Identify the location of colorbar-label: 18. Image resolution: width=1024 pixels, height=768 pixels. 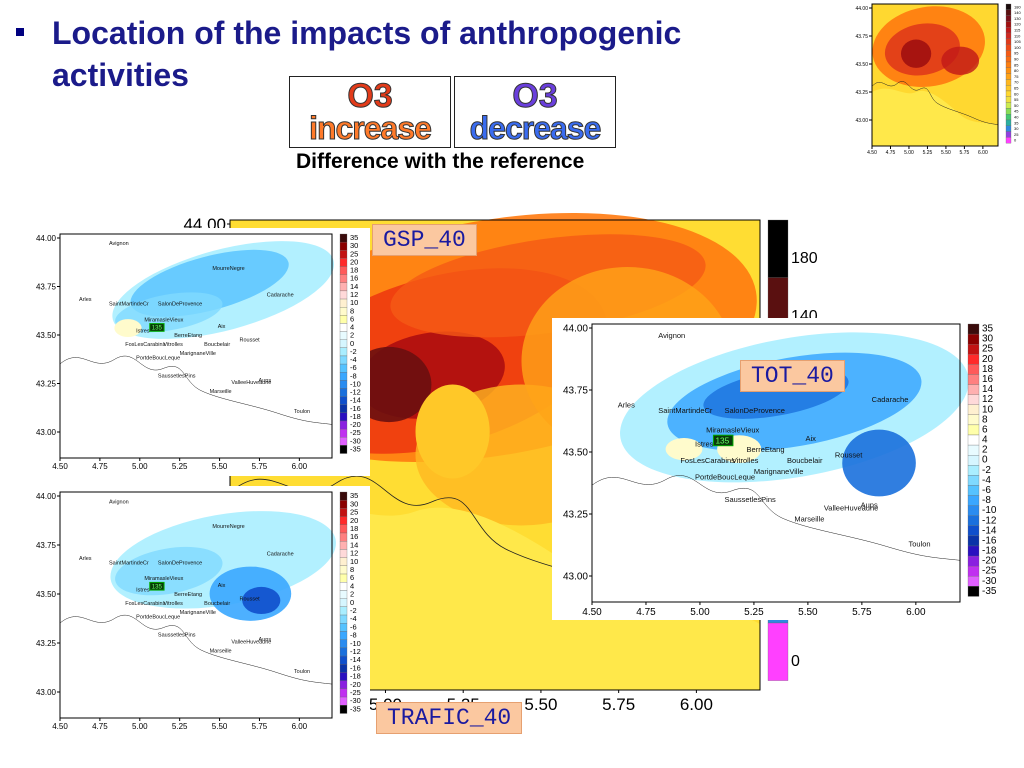
(354, 528).